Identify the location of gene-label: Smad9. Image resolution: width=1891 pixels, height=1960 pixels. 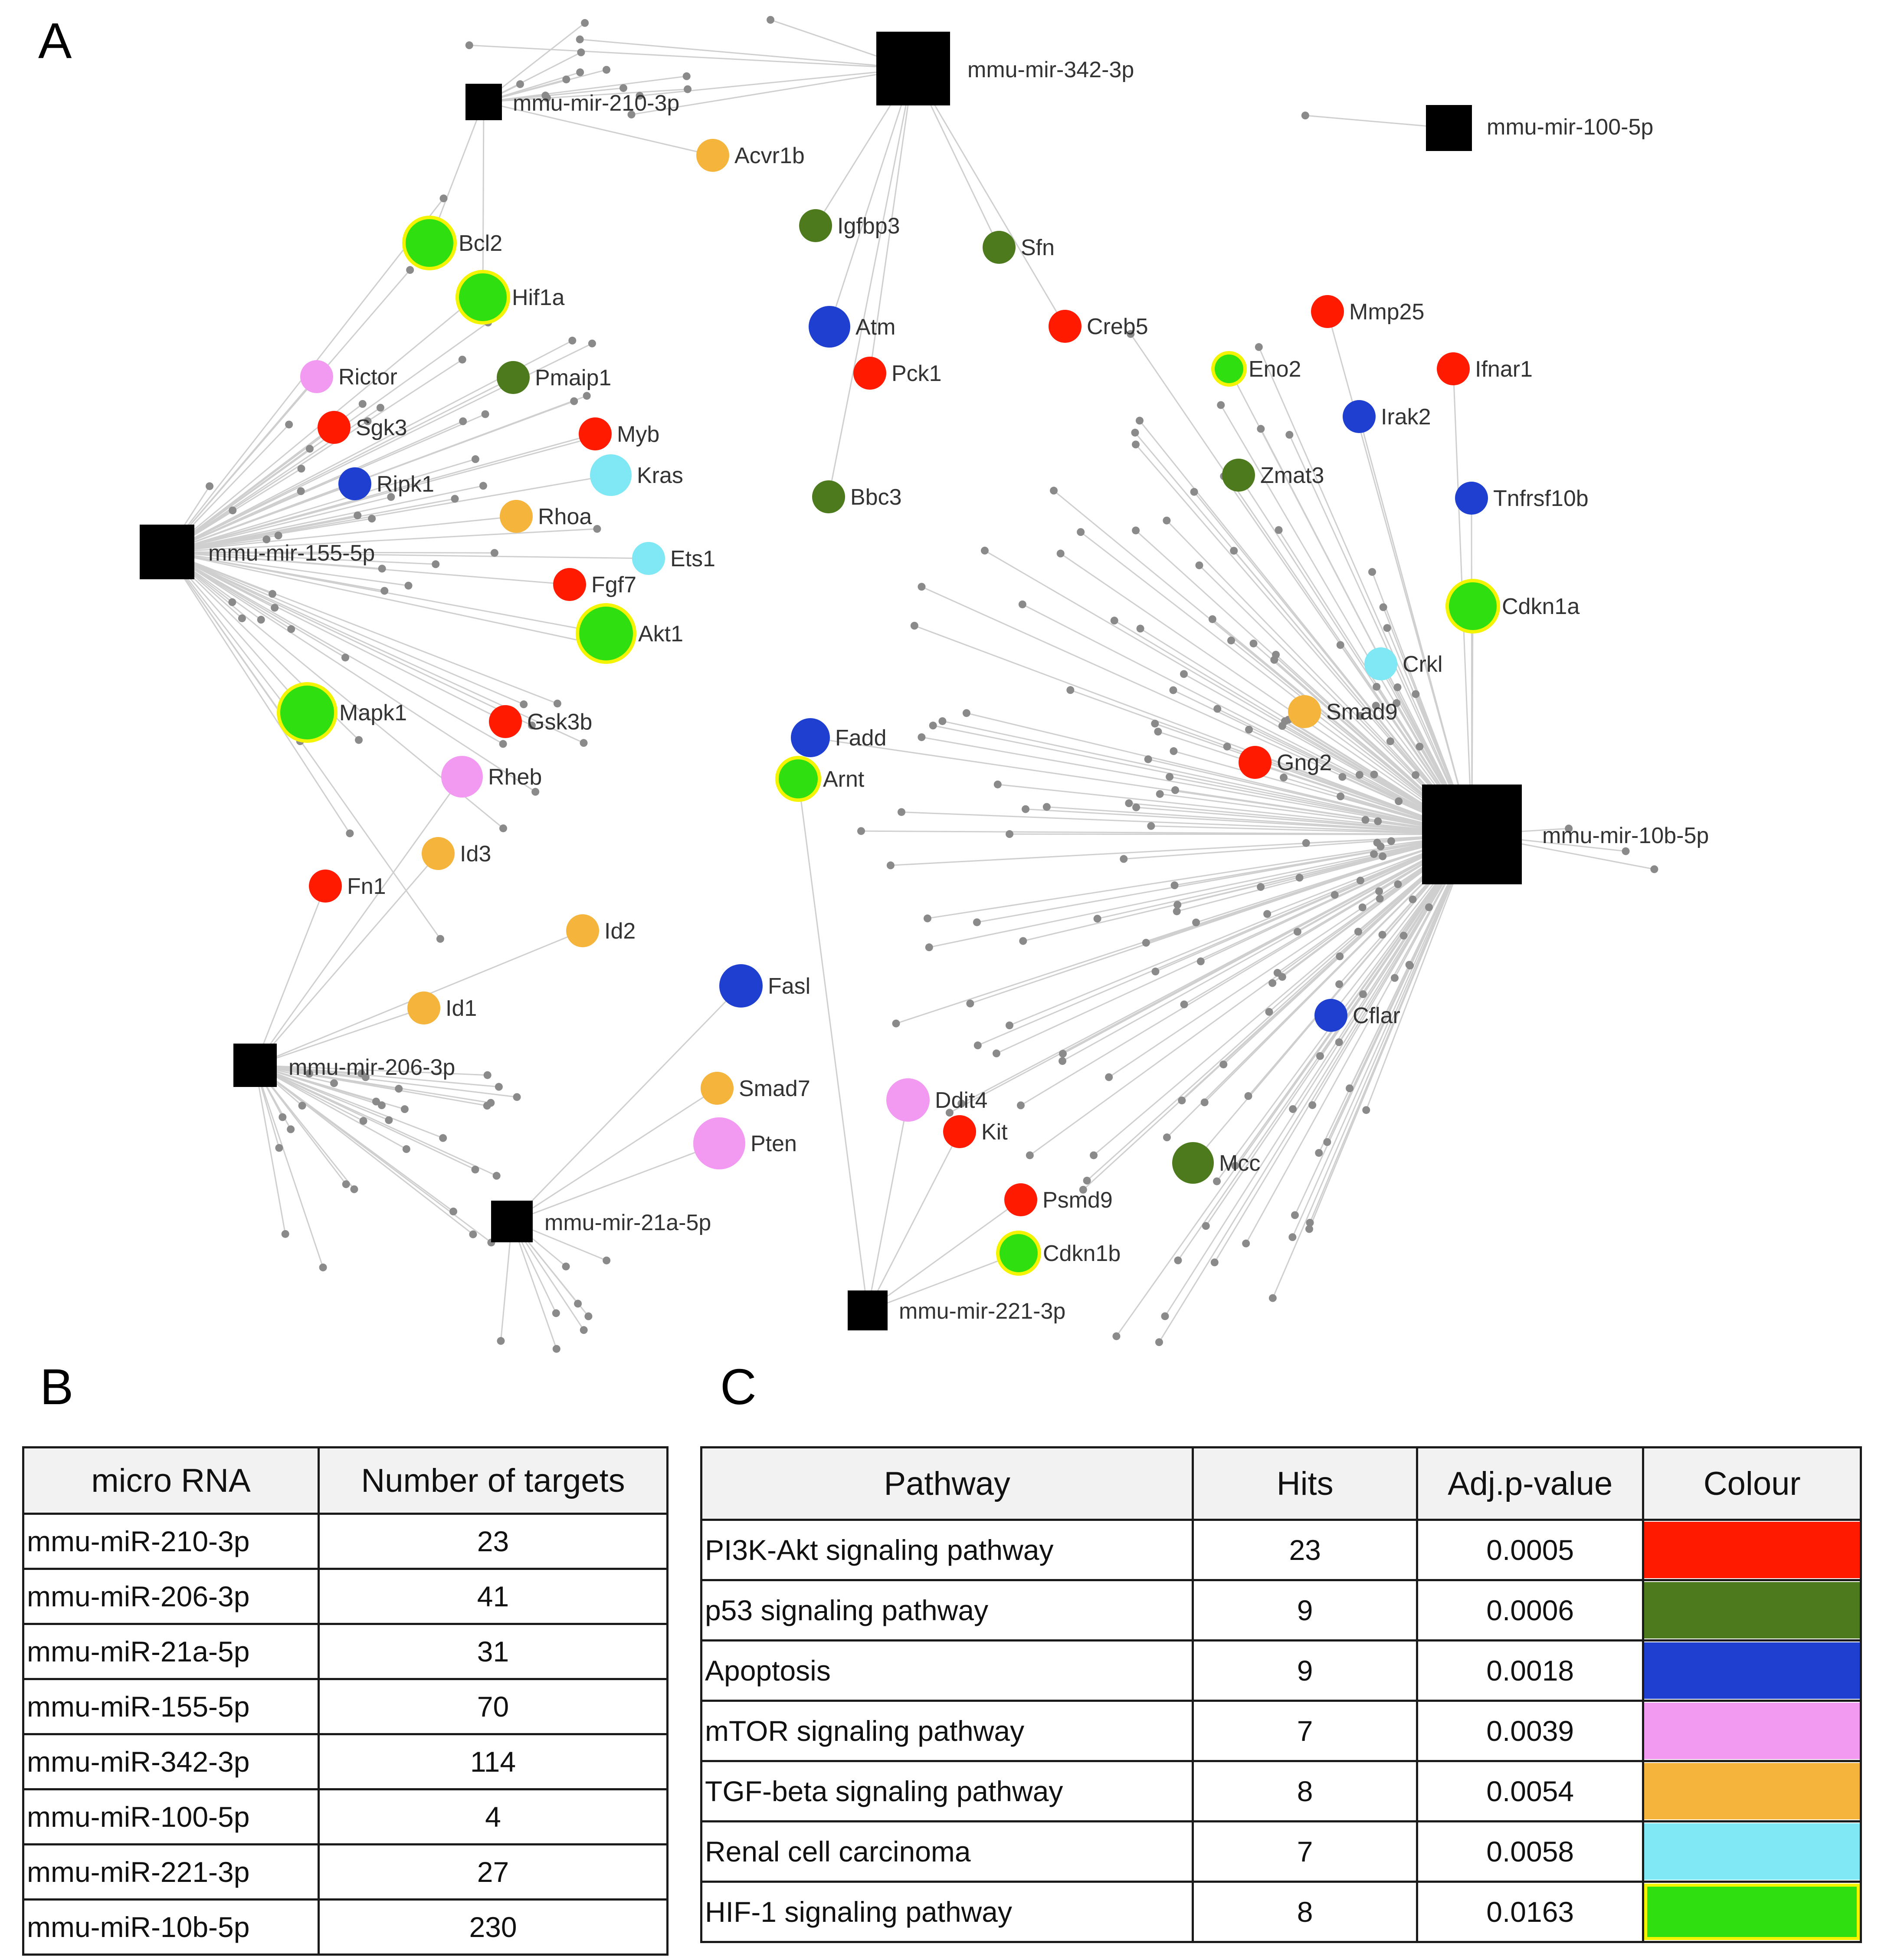
(1362, 712).